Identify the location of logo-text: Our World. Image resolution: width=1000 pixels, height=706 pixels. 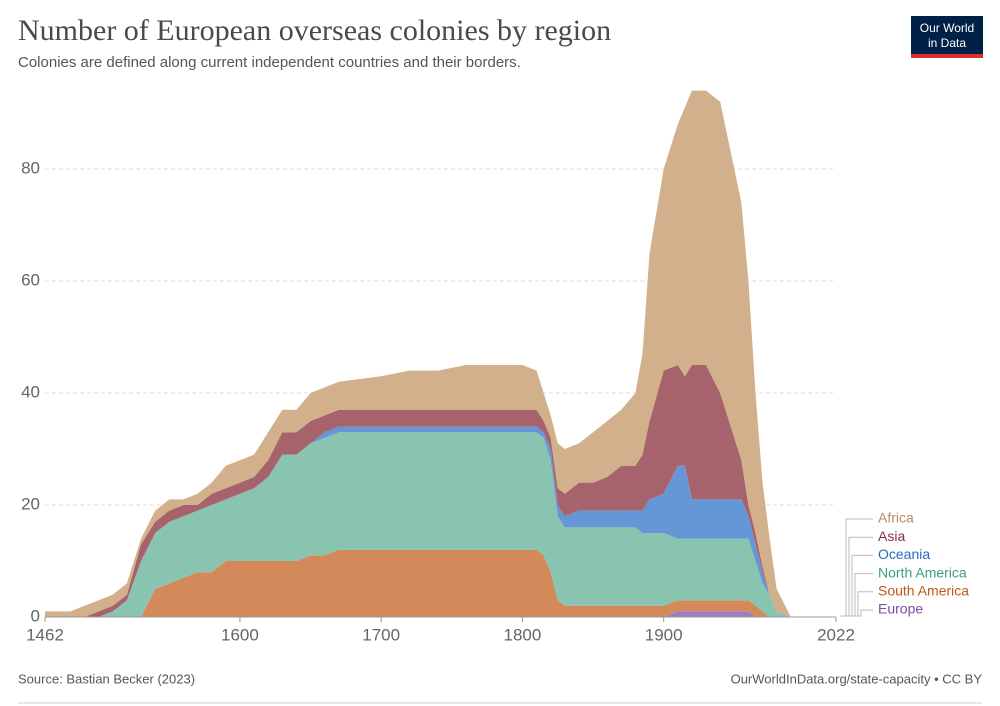
(947, 28).